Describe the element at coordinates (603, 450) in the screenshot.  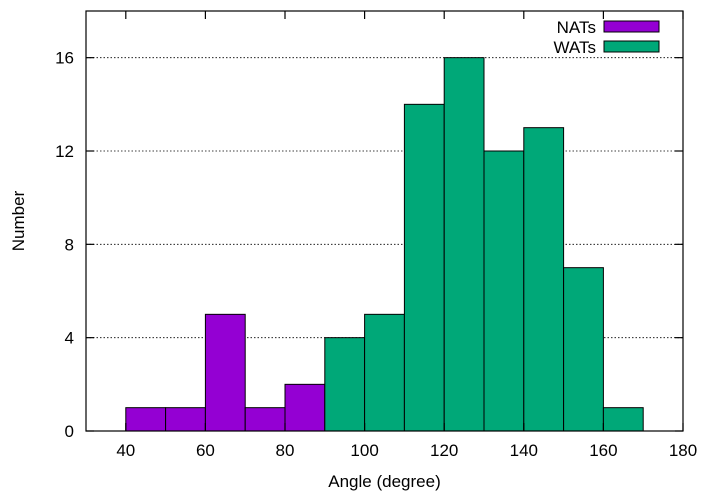
I see `x-tick-label: 160` at that location.